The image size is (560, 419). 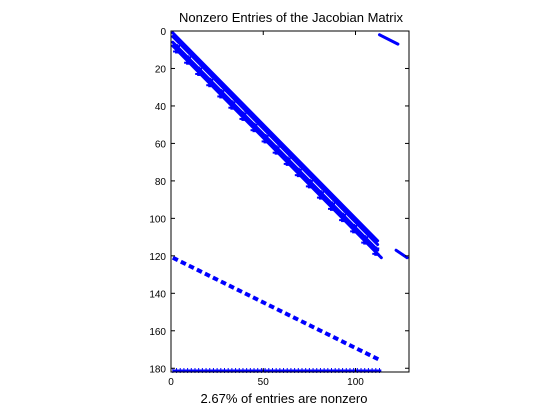 What do you see at coordinates (171, 382) in the screenshot?
I see `x-tick-label: 0` at bounding box center [171, 382].